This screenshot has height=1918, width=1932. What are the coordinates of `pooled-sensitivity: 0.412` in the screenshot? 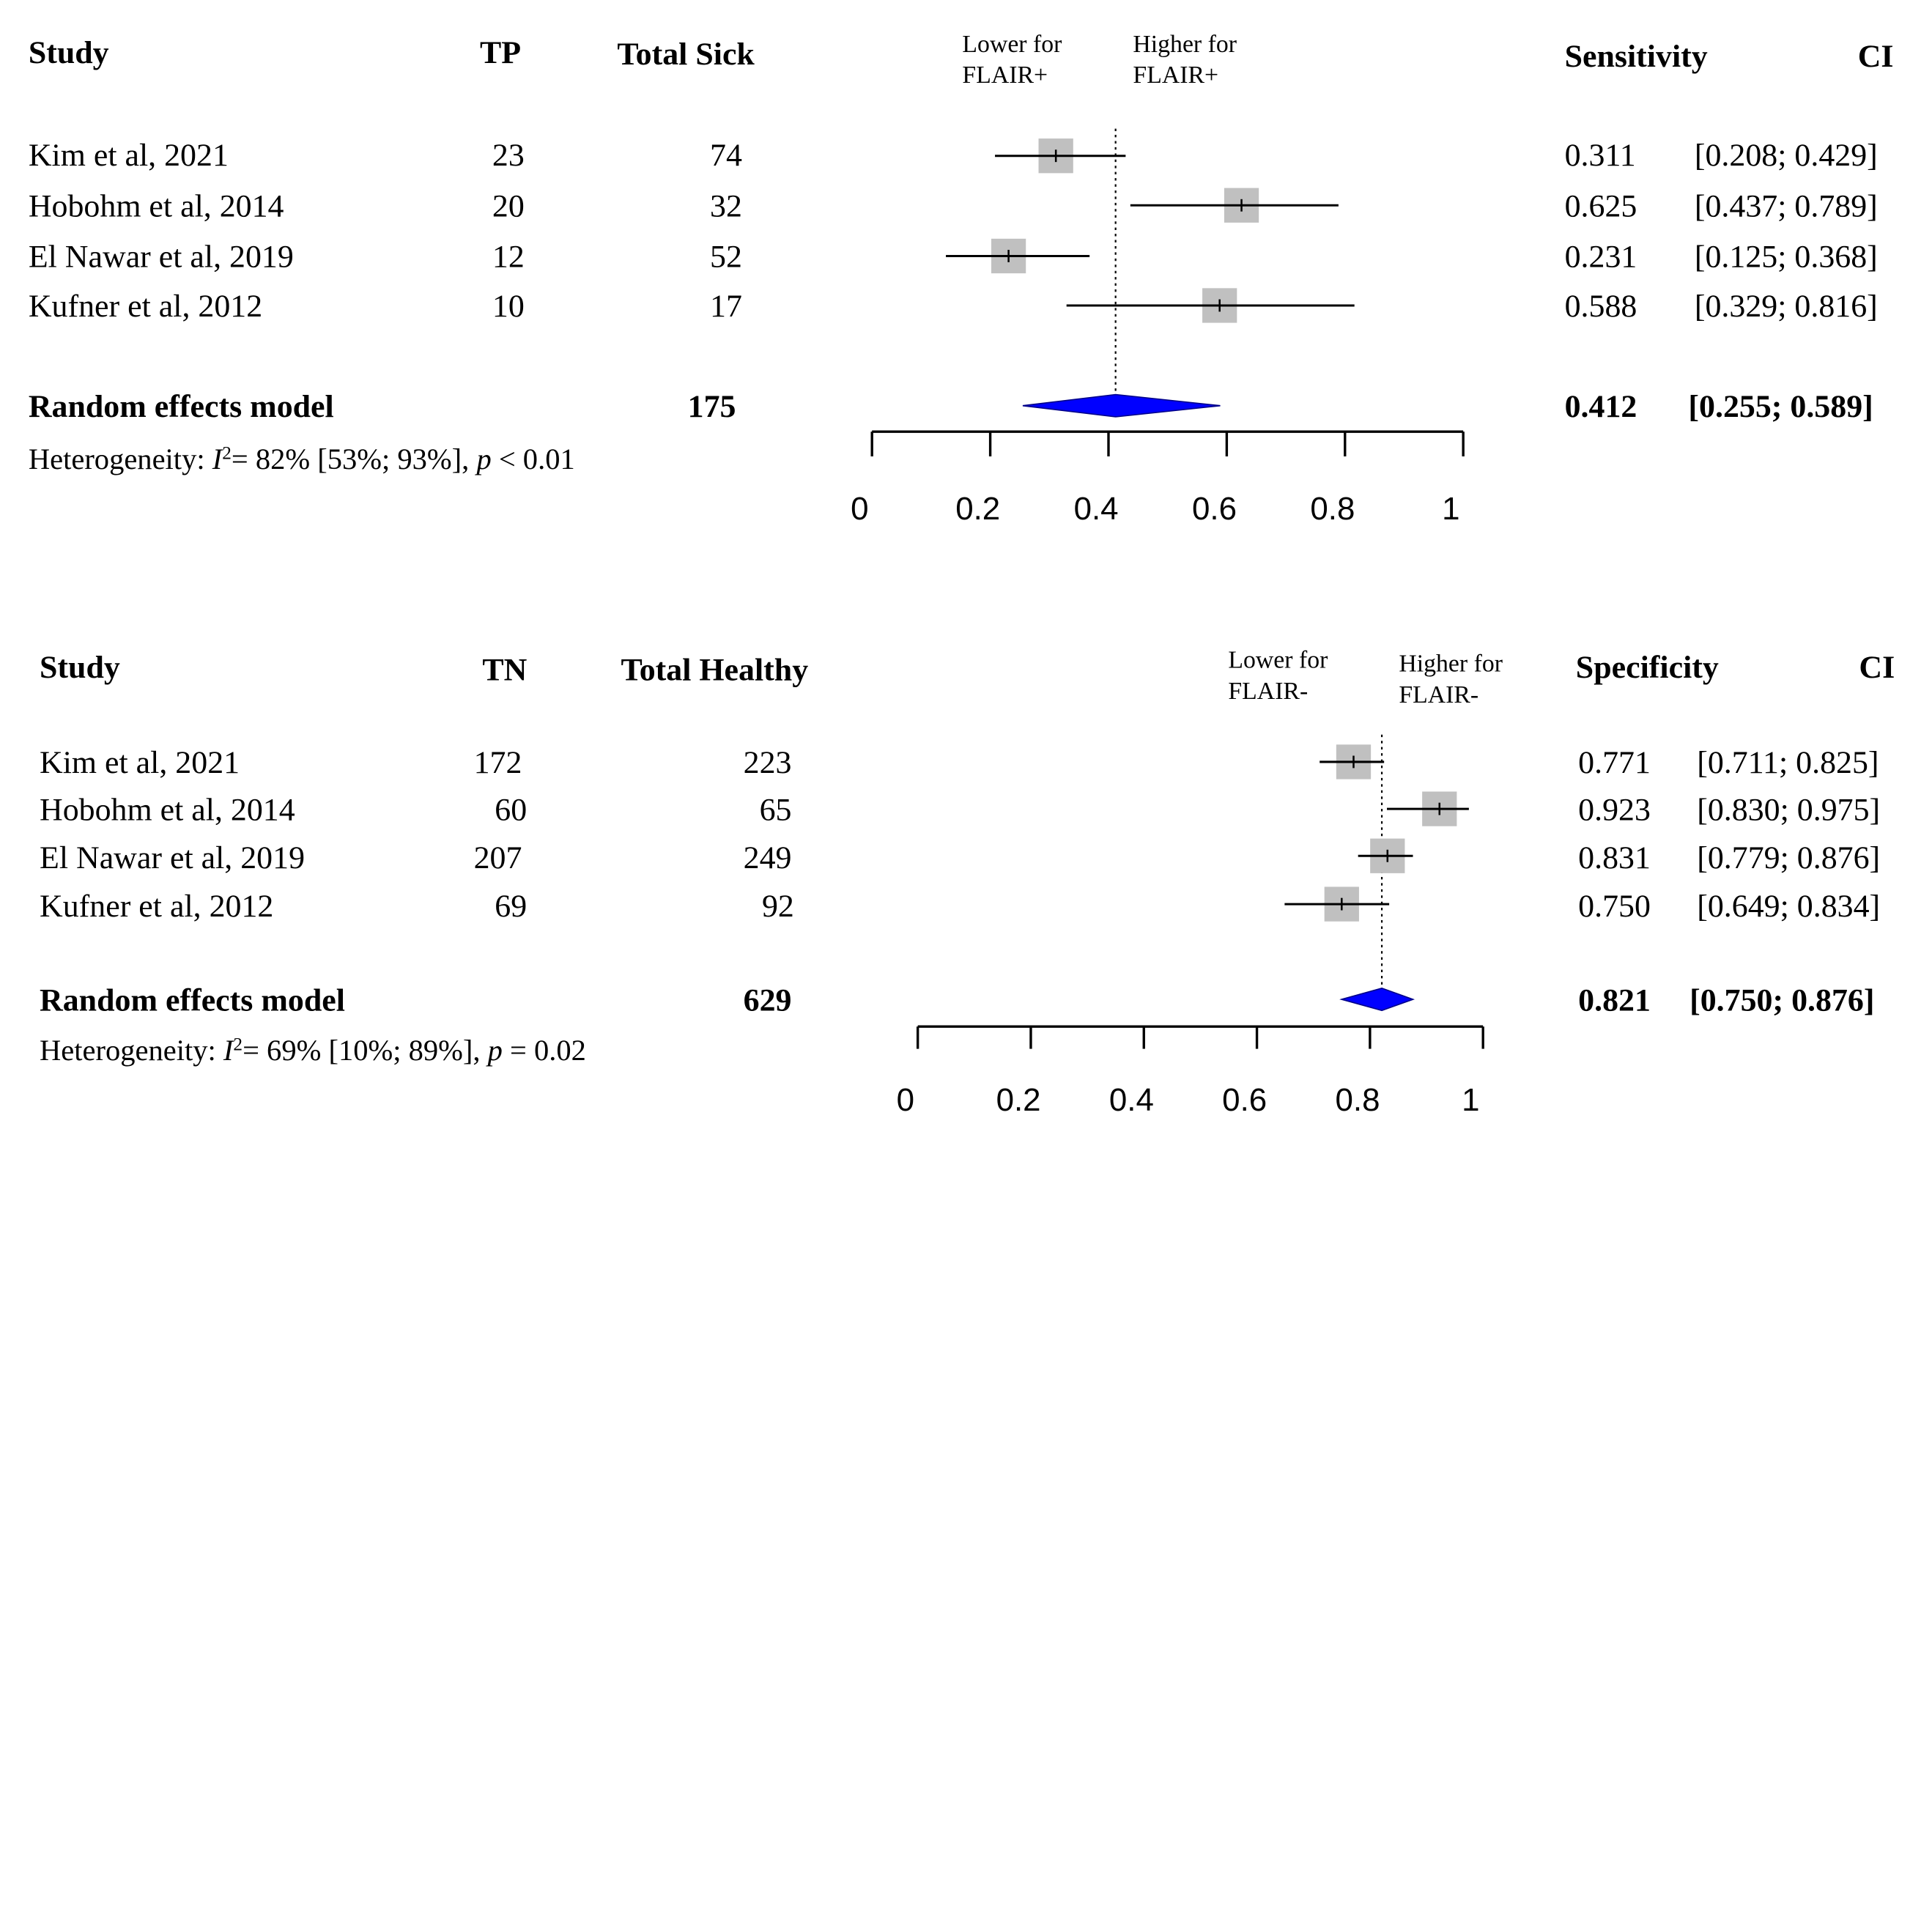 It's located at (1600, 407).